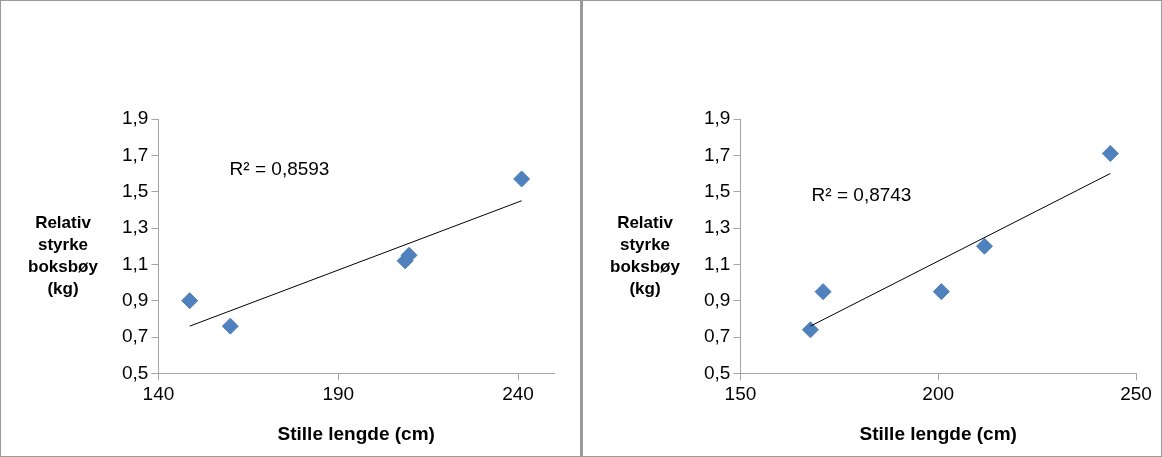  I want to click on x-tick-label: 240, so click(518, 394).